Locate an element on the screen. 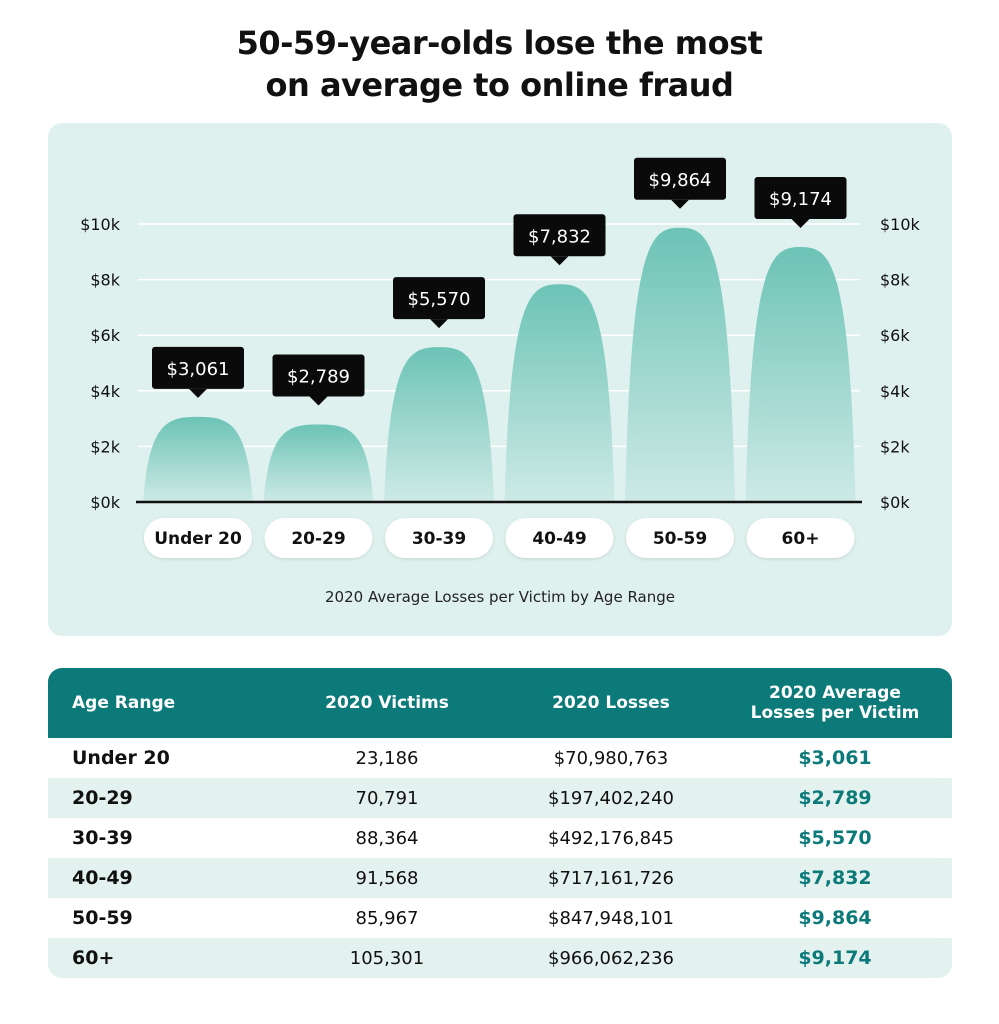 The width and height of the screenshot is (999, 1024). cell-victims: 85,967 is located at coordinates (387, 918).